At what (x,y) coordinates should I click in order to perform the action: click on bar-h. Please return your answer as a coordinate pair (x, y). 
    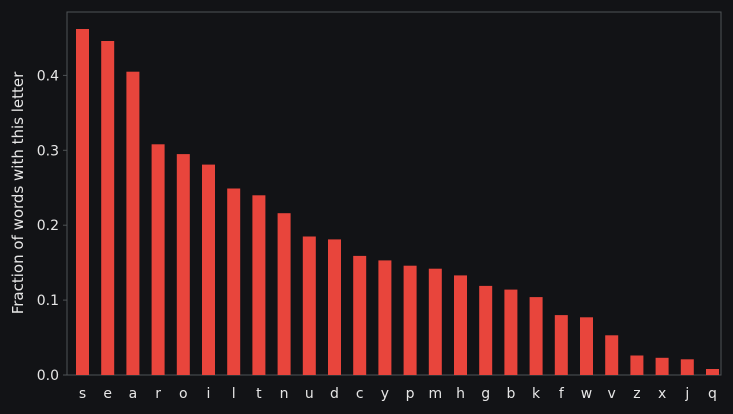
    Looking at the image, I should click on (460, 325).